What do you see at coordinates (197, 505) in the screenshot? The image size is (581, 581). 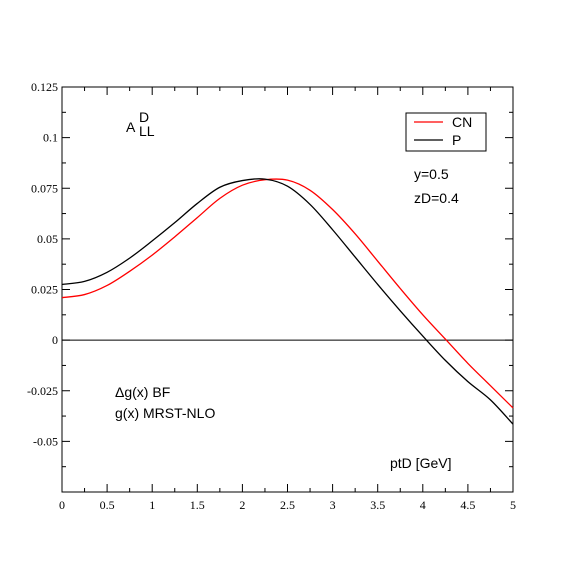 I see `x-tick-label: 1.5` at bounding box center [197, 505].